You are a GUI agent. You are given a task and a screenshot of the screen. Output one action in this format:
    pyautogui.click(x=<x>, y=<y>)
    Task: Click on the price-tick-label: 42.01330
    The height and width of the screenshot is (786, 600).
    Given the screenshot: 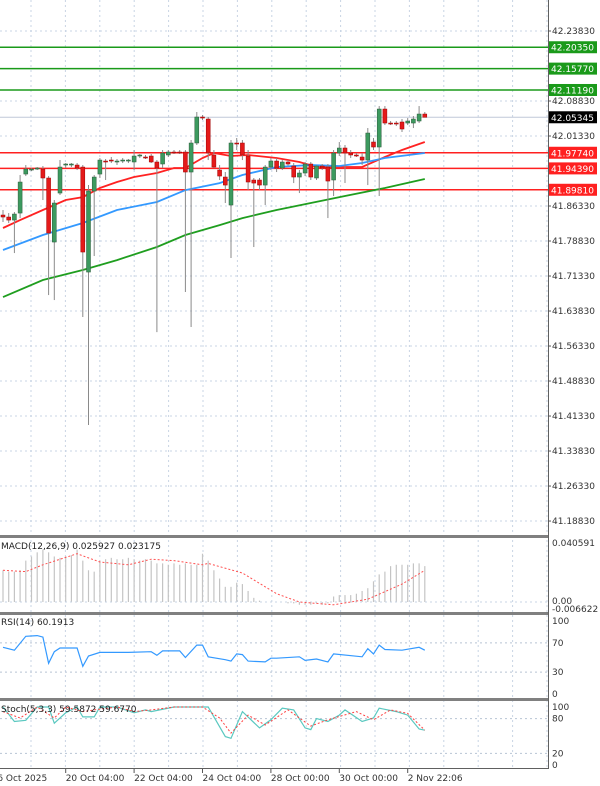 What is the action you would take?
    pyautogui.click(x=573, y=137)
    